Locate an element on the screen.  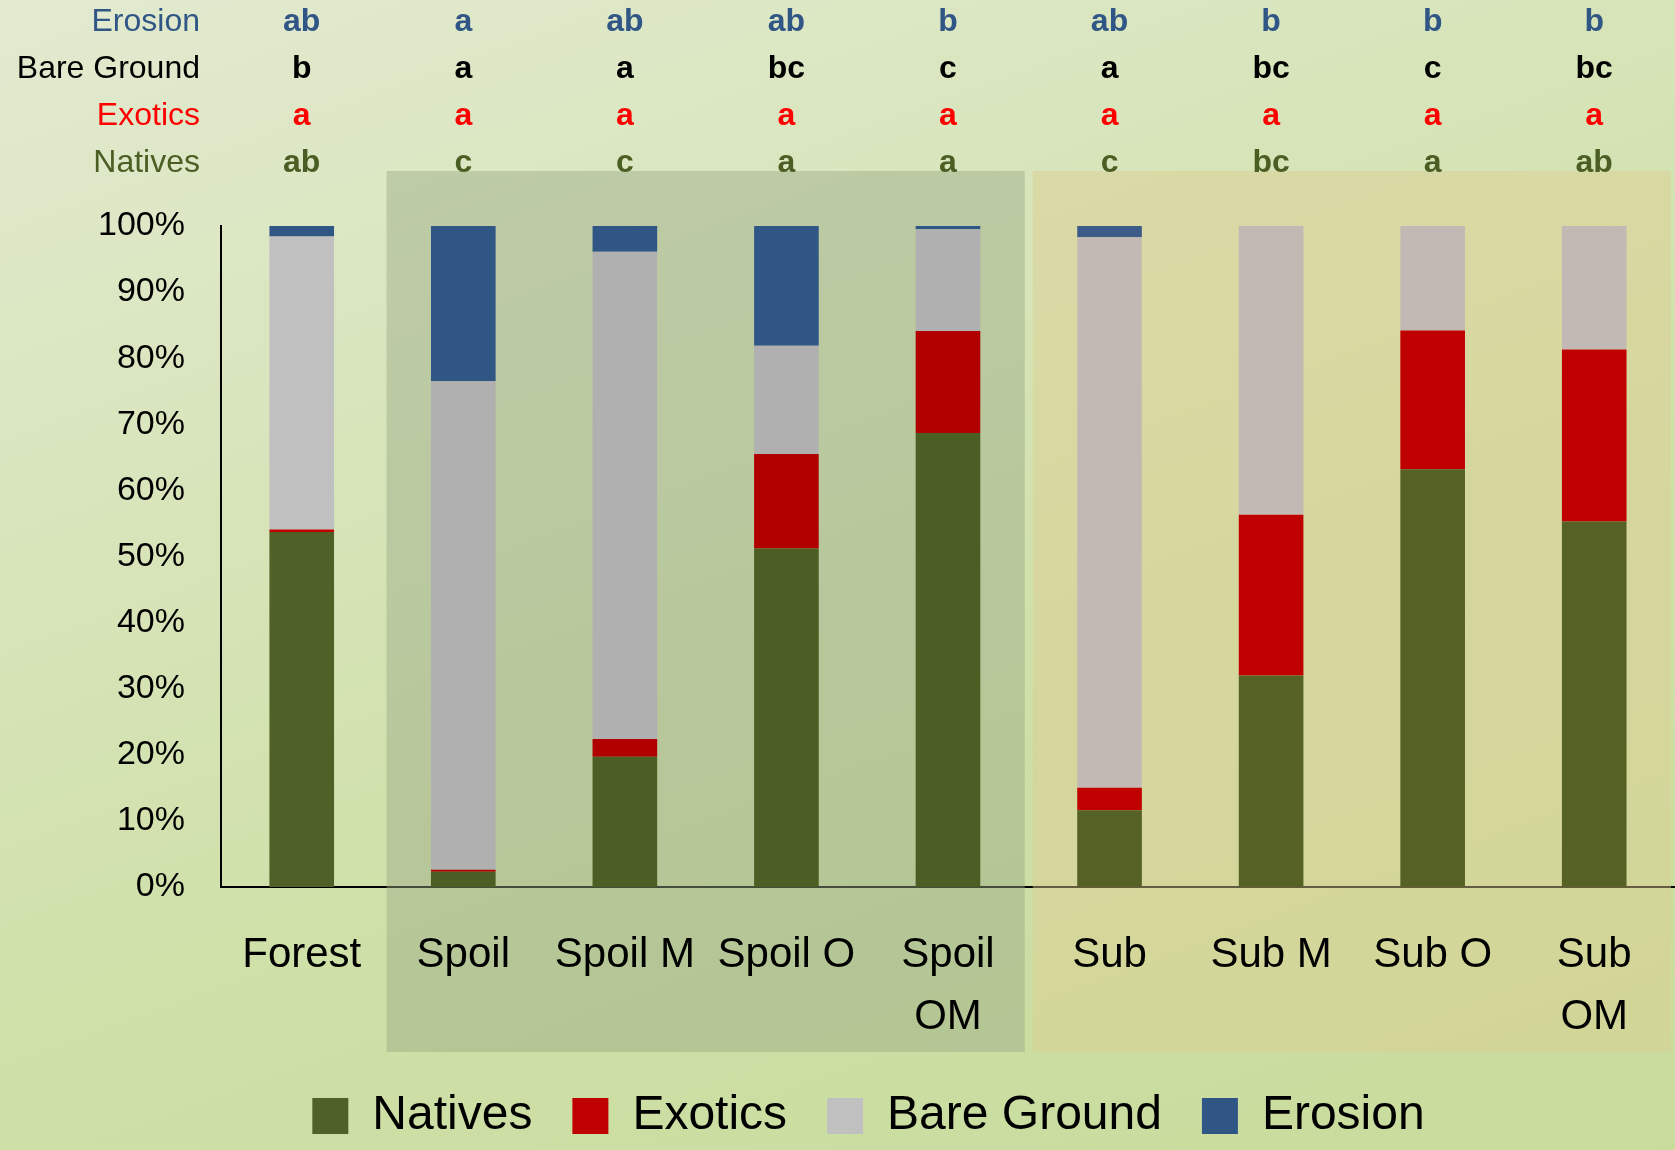
y-tick-label: 90% is located at coordinates (150, 289).